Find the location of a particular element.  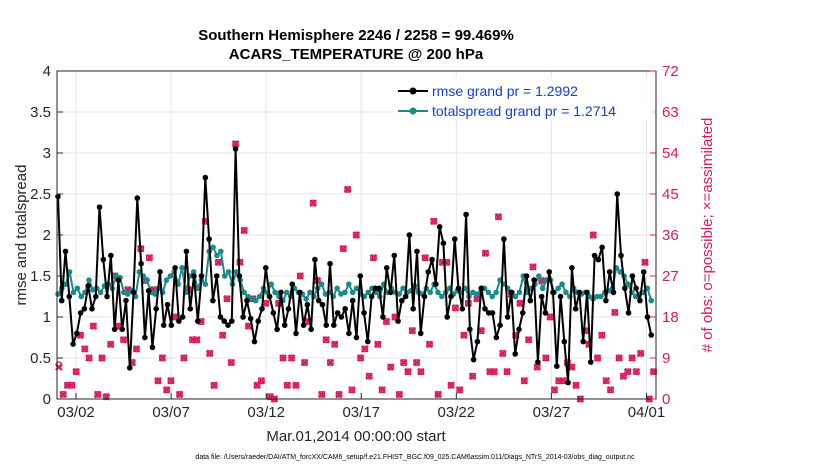

x-tick-label: 03/07 is located at coordinates (171, 412).